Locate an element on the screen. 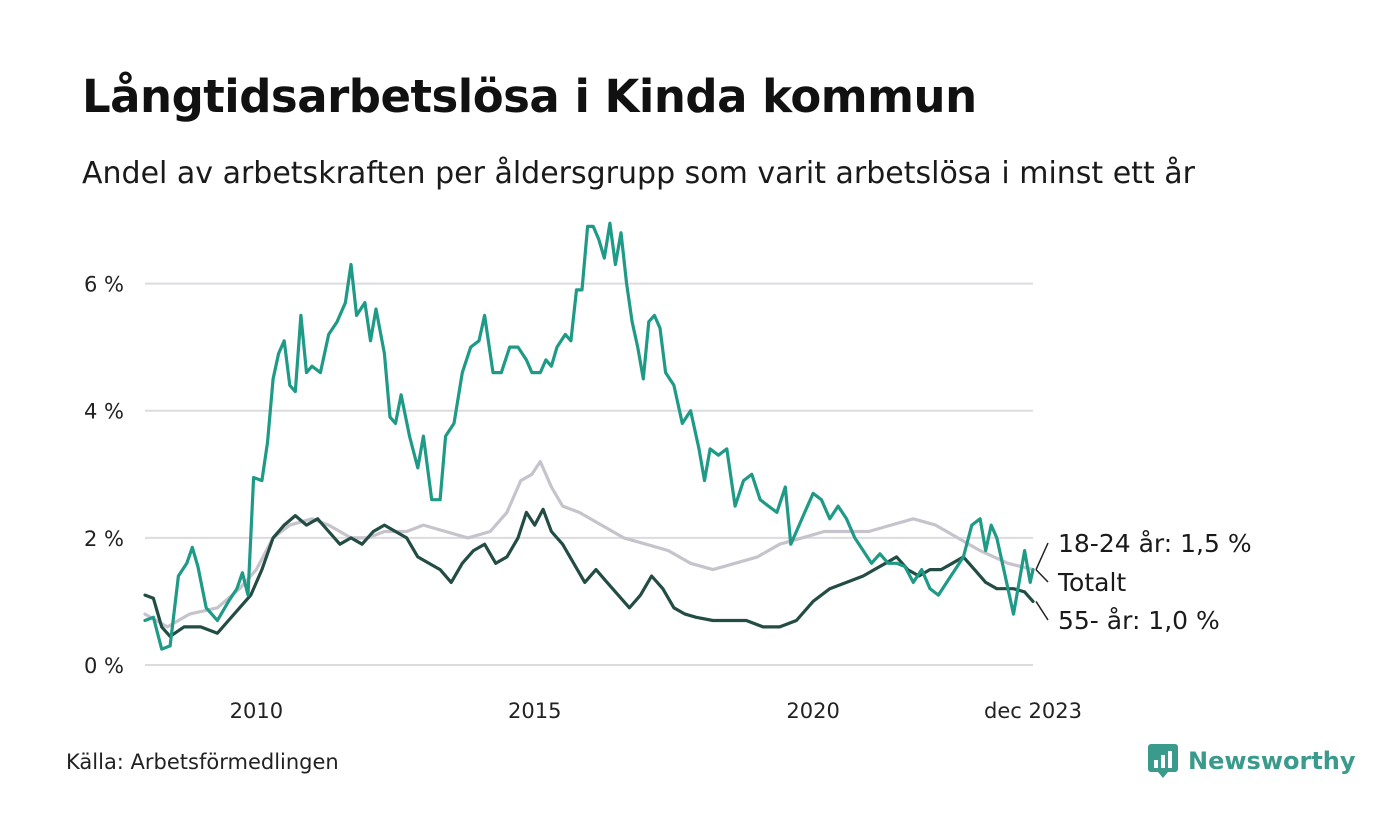 The image size is (1400, 840). bar-chart-logo-icon is located at coordinates (1163, 761).